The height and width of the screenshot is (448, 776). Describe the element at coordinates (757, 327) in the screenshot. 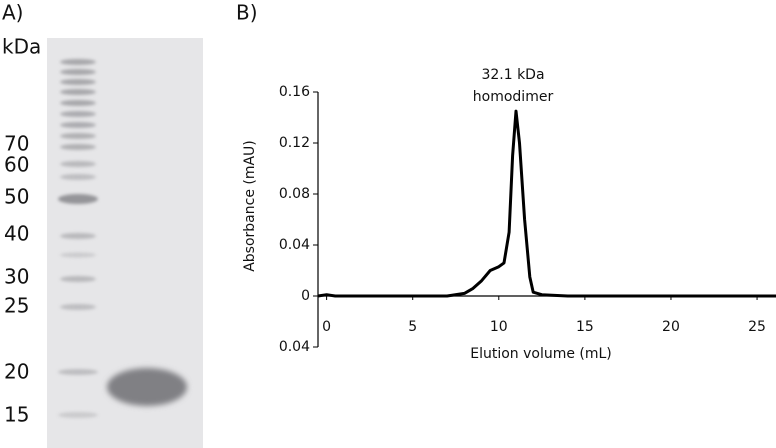

I see `x-tick-label: 25` at that location.